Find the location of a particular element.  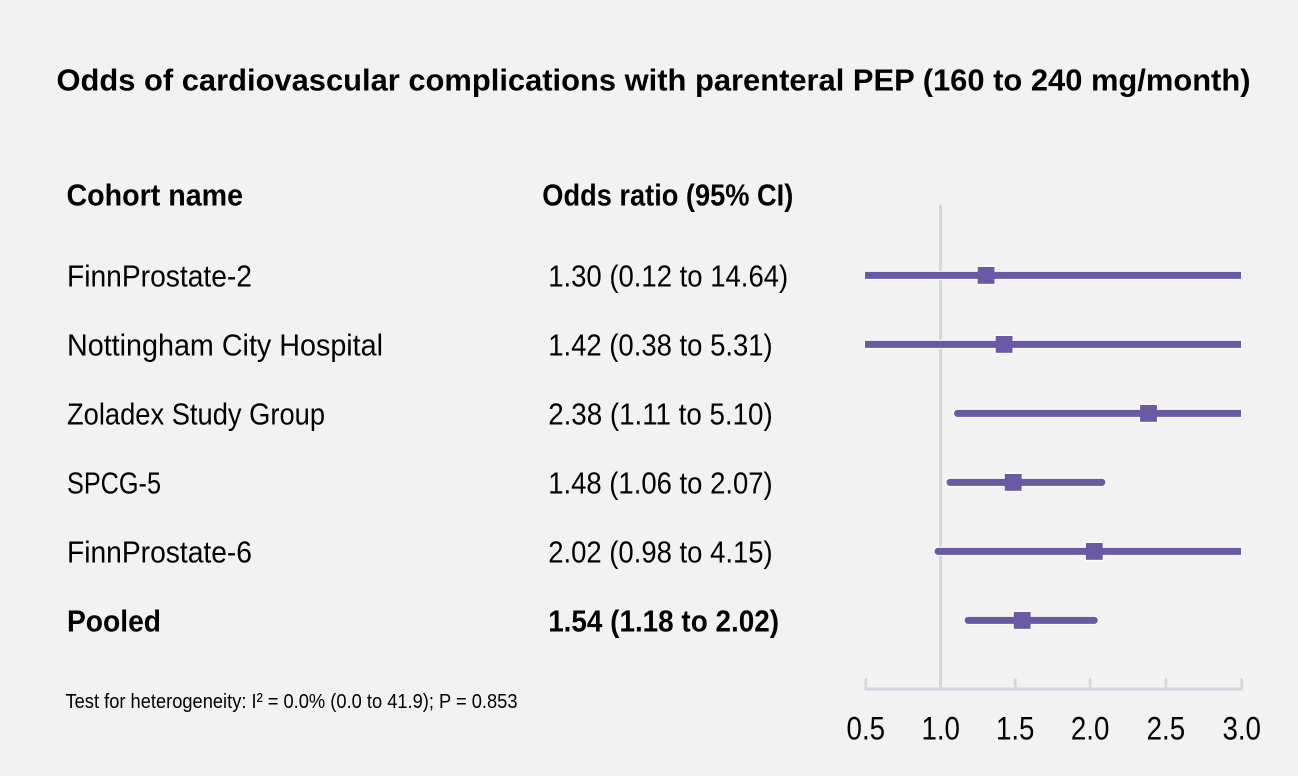

svg-text: 1.5 is located at coordinates (1015, 728).